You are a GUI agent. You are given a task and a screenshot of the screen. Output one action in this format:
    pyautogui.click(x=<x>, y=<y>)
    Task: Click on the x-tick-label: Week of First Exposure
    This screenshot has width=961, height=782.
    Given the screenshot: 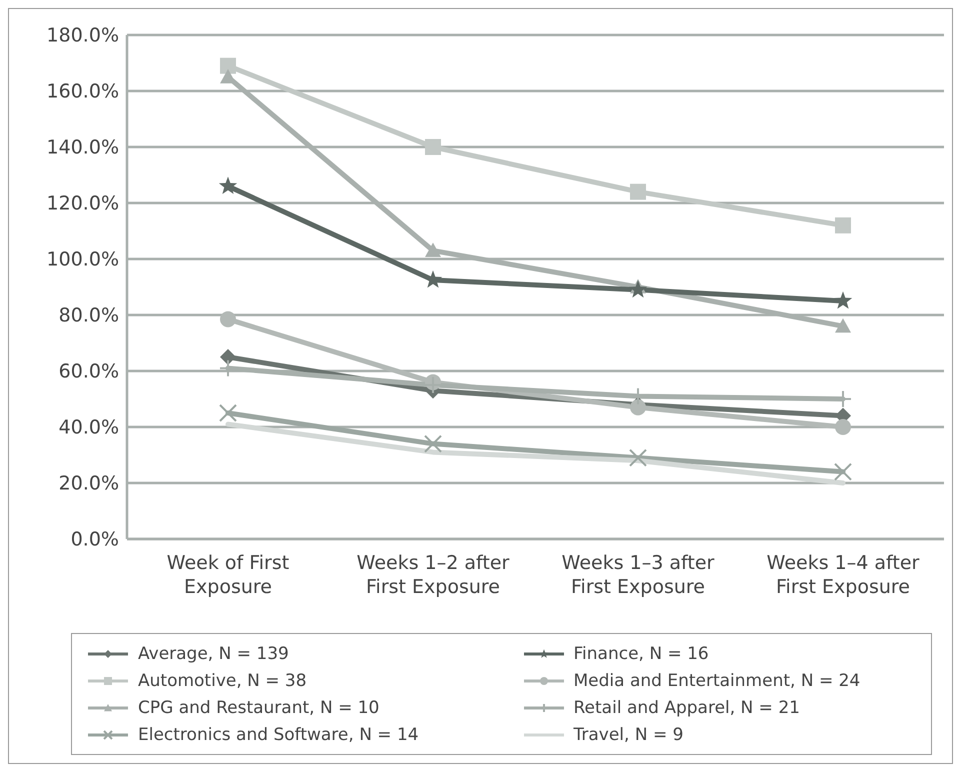 What is the action you would take?
    pyautogui.click(x=228, y=575)
    